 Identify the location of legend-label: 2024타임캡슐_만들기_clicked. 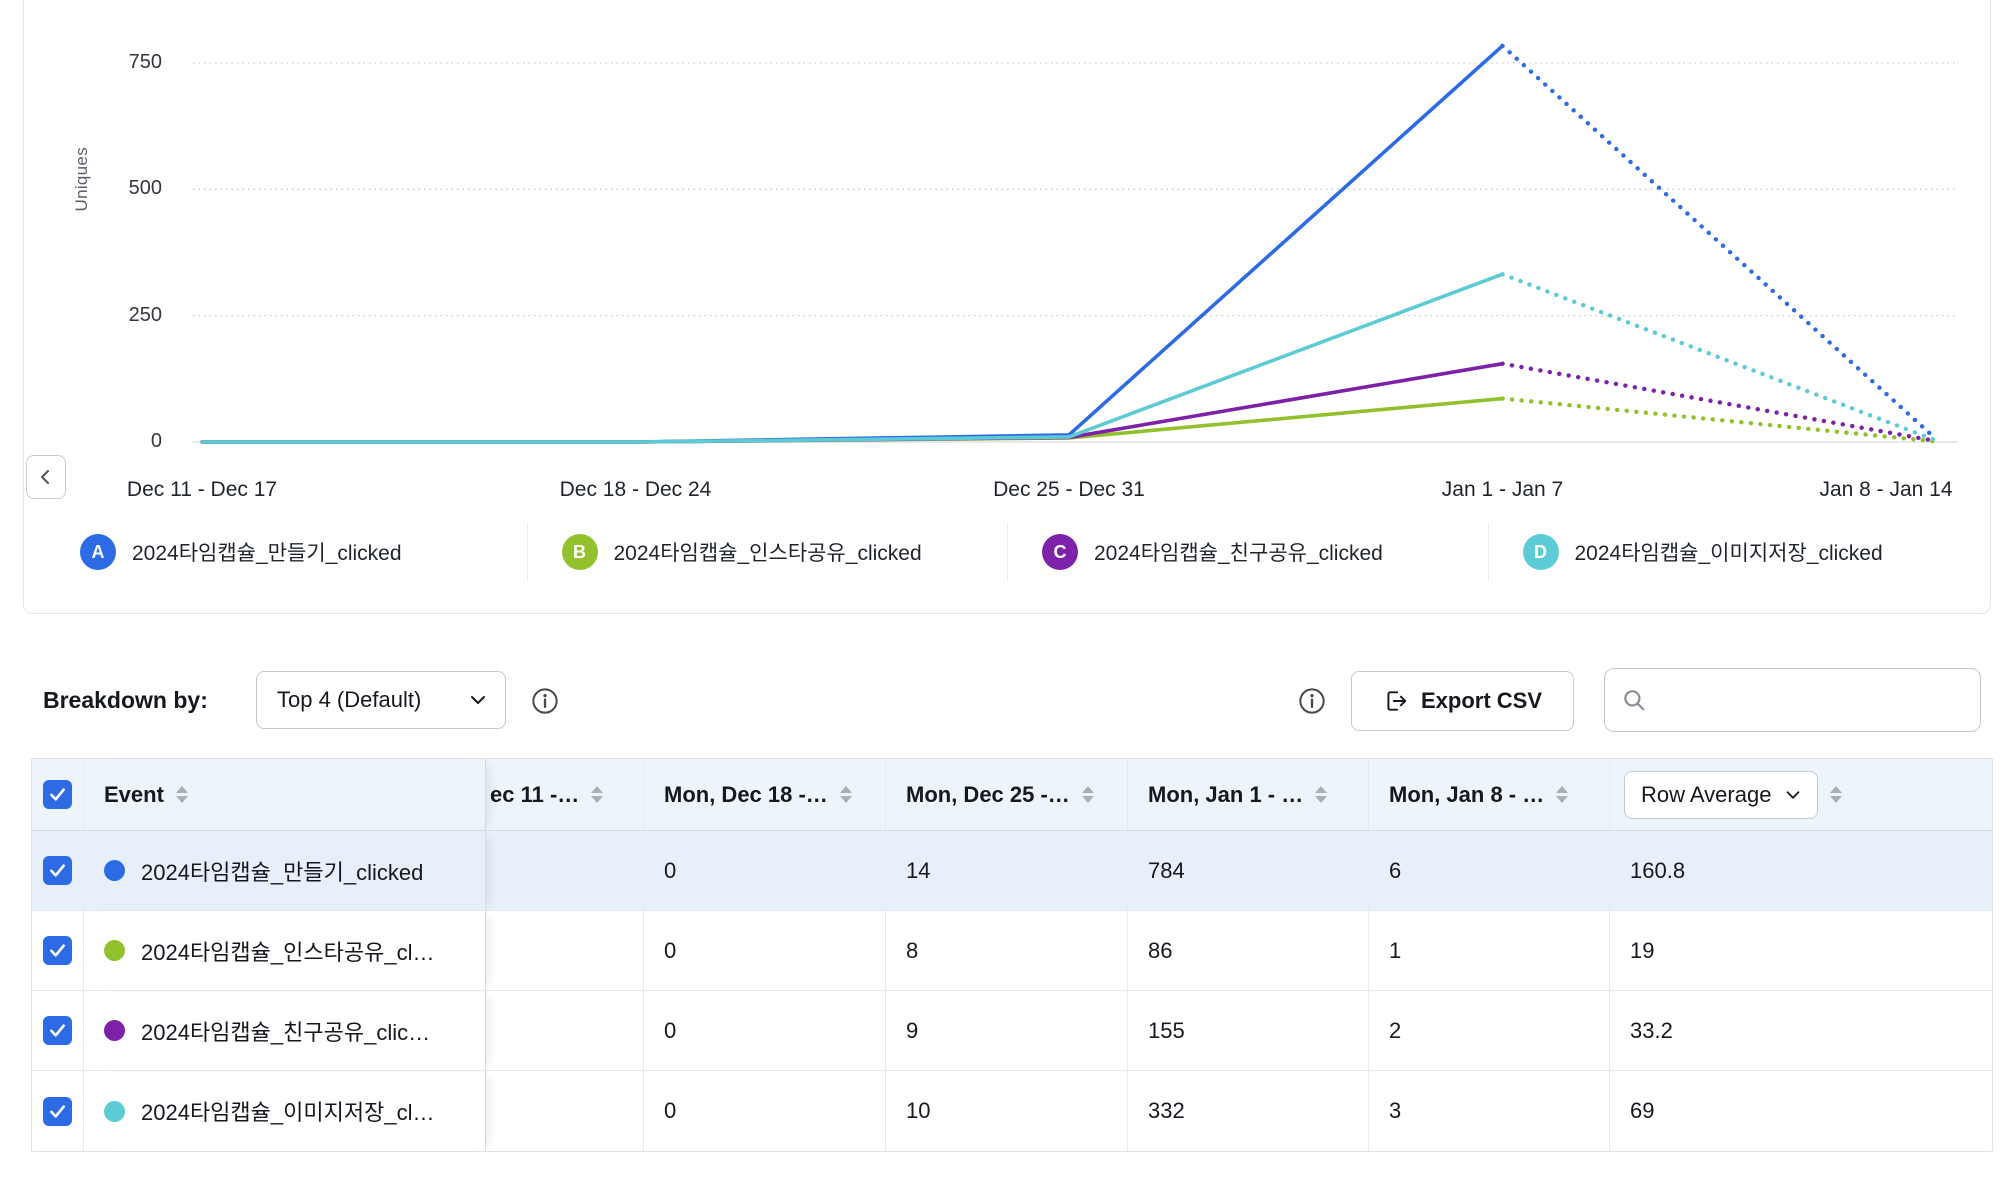
(267, 553).